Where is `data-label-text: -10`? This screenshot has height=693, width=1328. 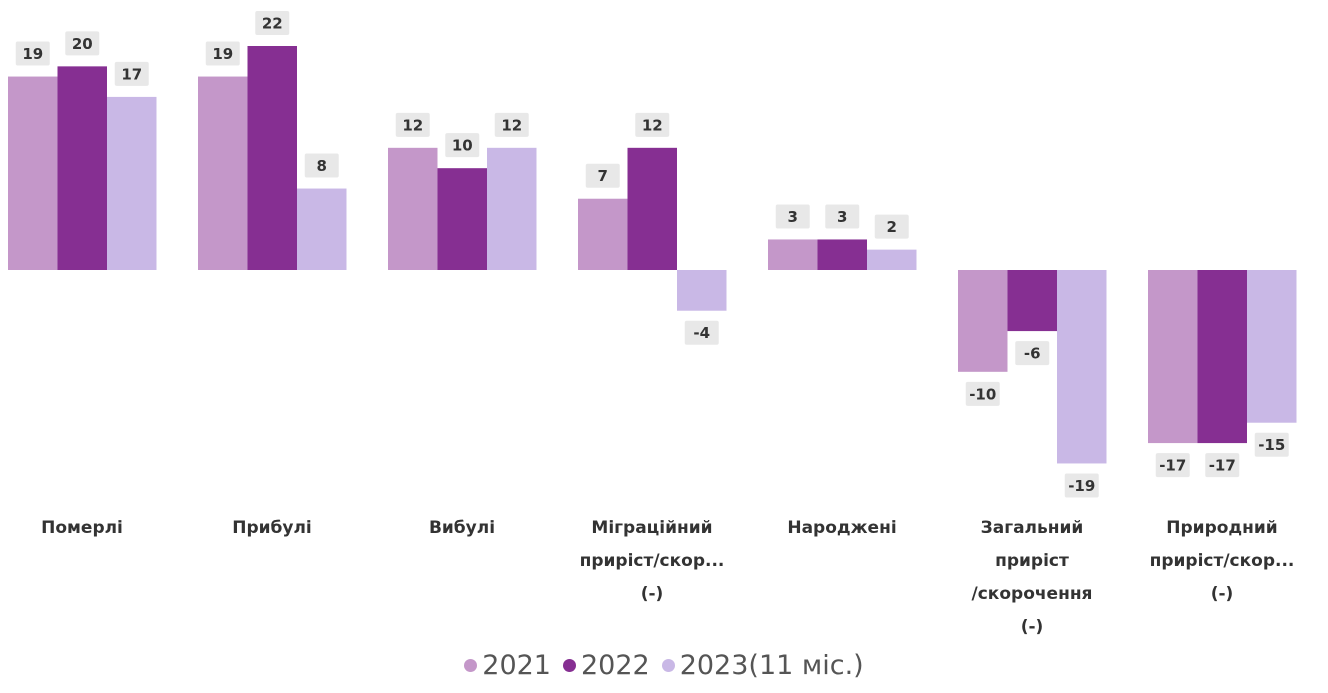 data-label-text: -10 is located at coordinates (982, 394).